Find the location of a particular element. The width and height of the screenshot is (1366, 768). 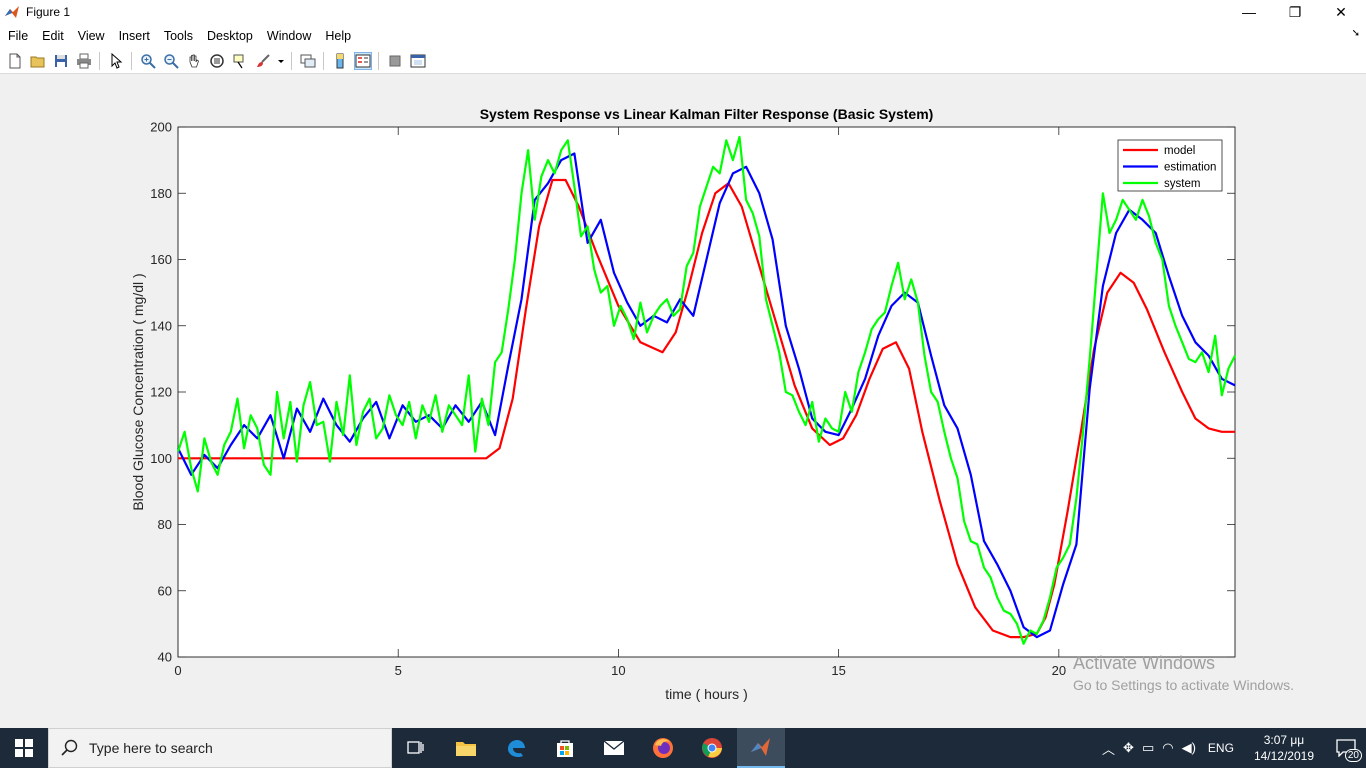

hide-plot-tools-icon is located at coordinates (395, 61).